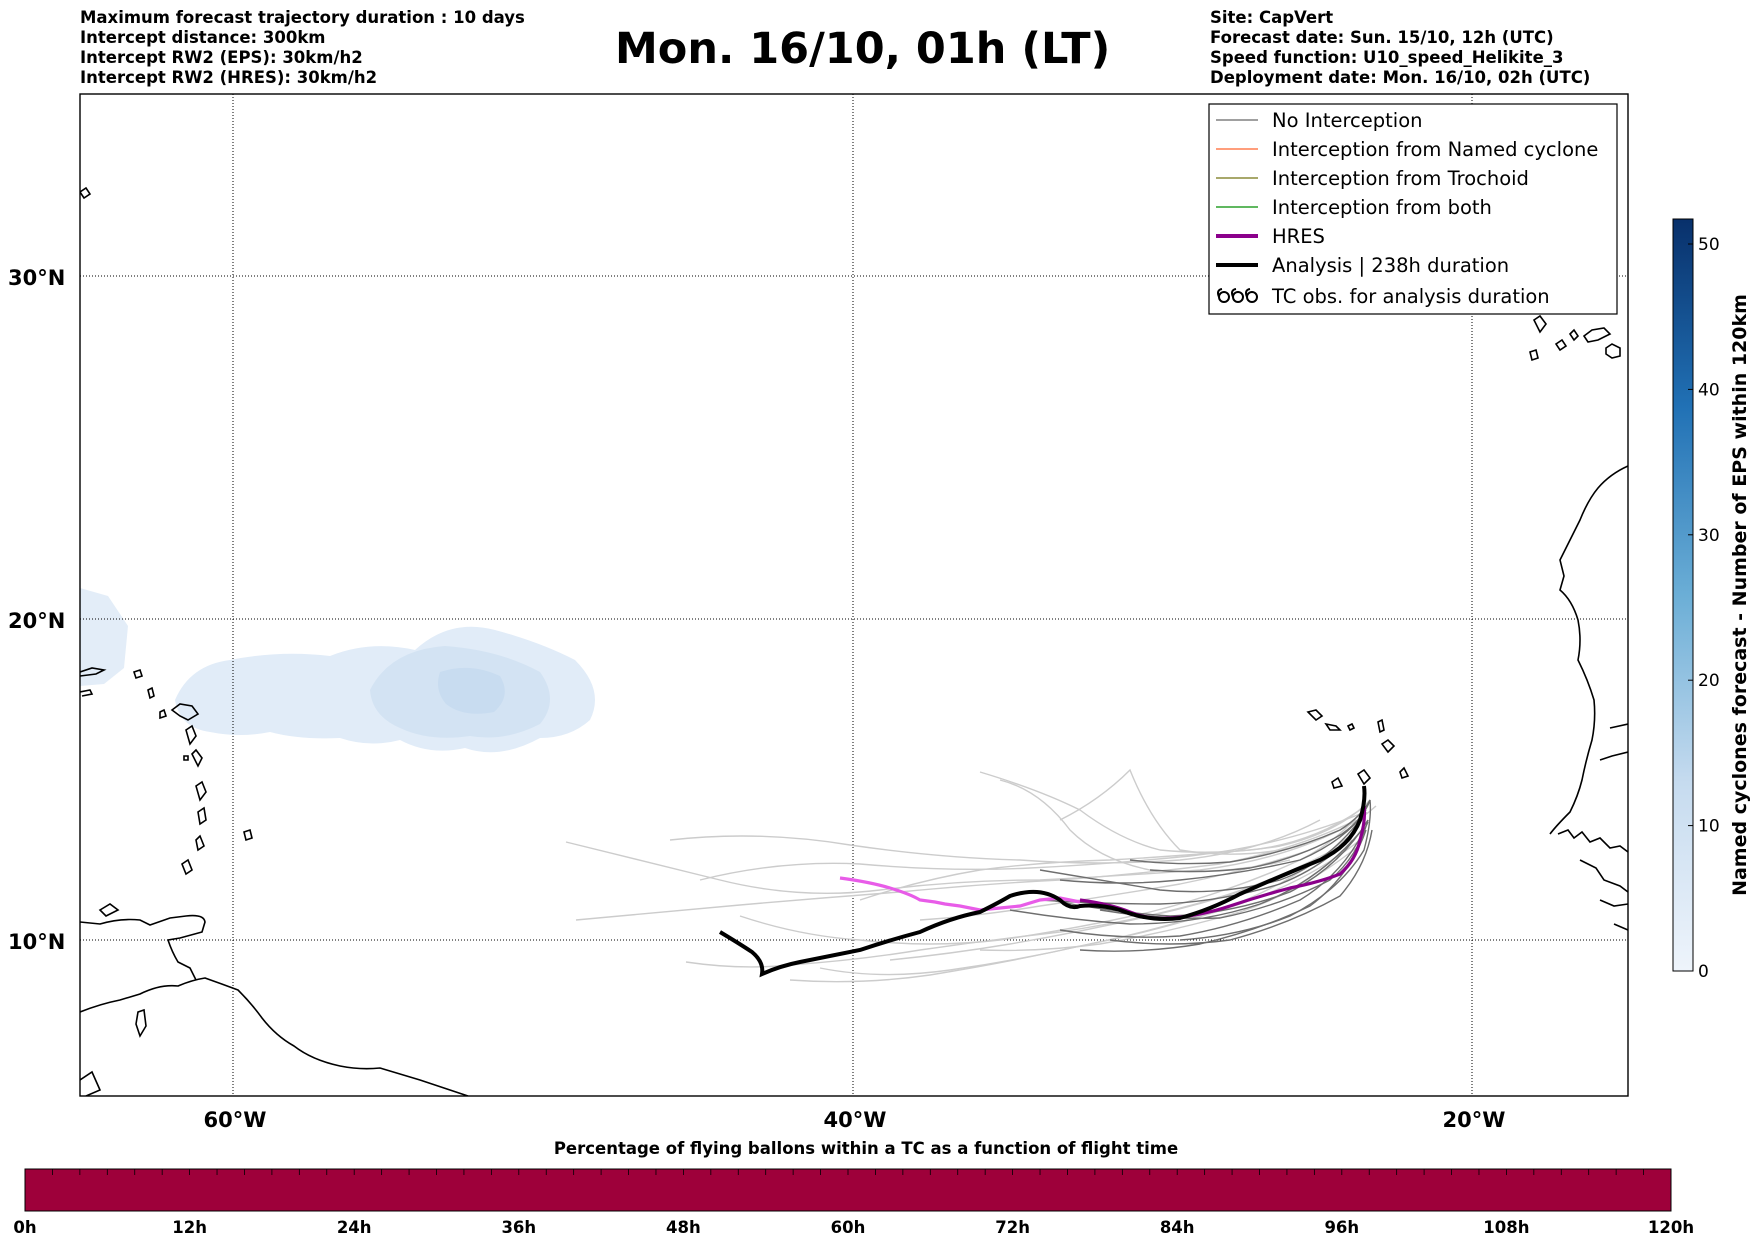  Describe the element at coordinates (337, 670) in the screenshot. I see `cyclone-density-shading` at that location.